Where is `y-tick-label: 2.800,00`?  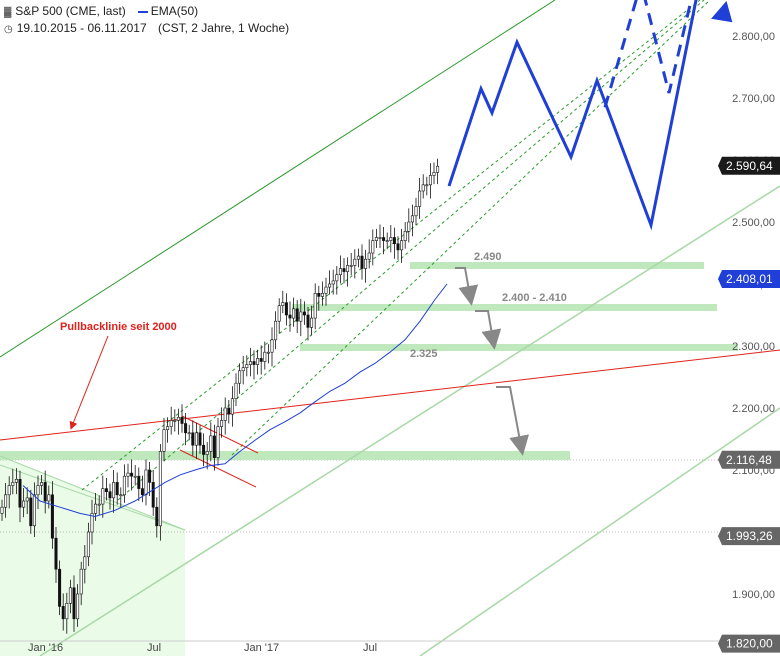
y-tick-label: 2.800,00 is located at coordinates (753, 37).